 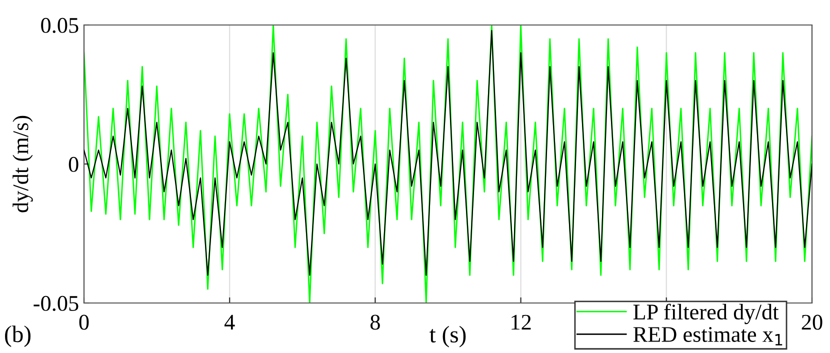 What do you see at coordinates (73, 164) in the screenshot?
I see `y-tick-label: 0` at bounding box center [73, 164].